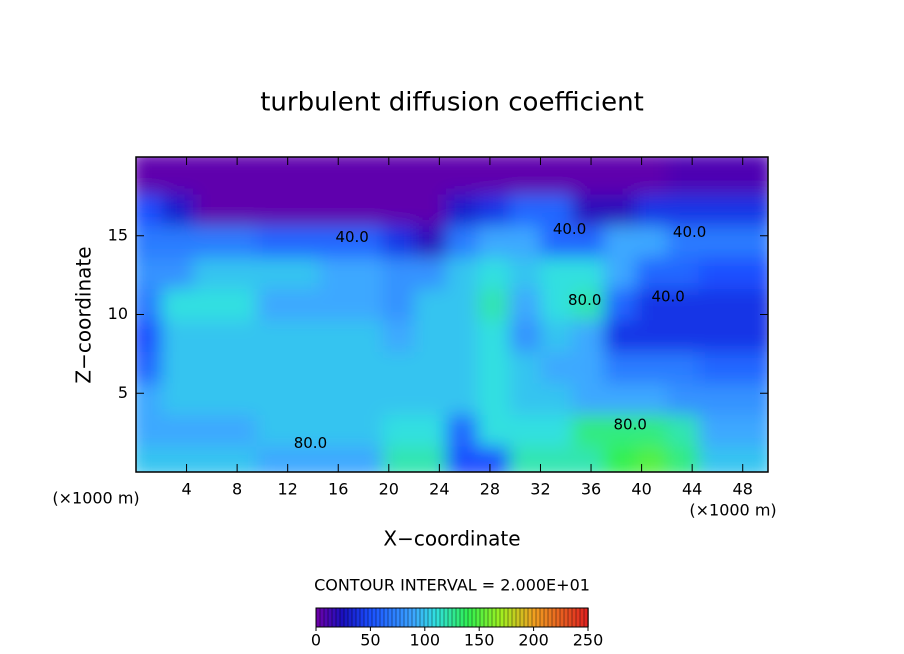  Describe the element at coordinates (540, 489) in the screenshot. I see `x-tick-label: 32` at that location.